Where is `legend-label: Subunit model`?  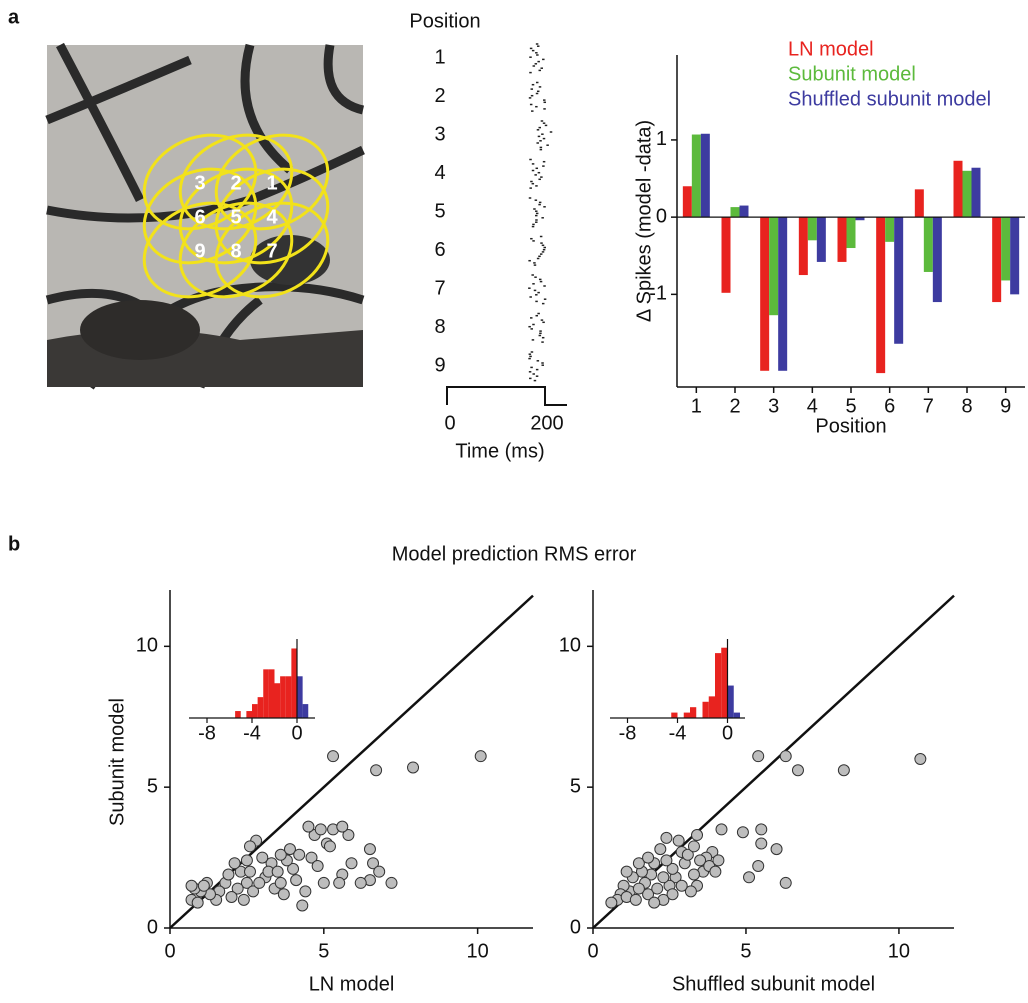 legend-label: Subunit model is located at coordinates (852, 74).